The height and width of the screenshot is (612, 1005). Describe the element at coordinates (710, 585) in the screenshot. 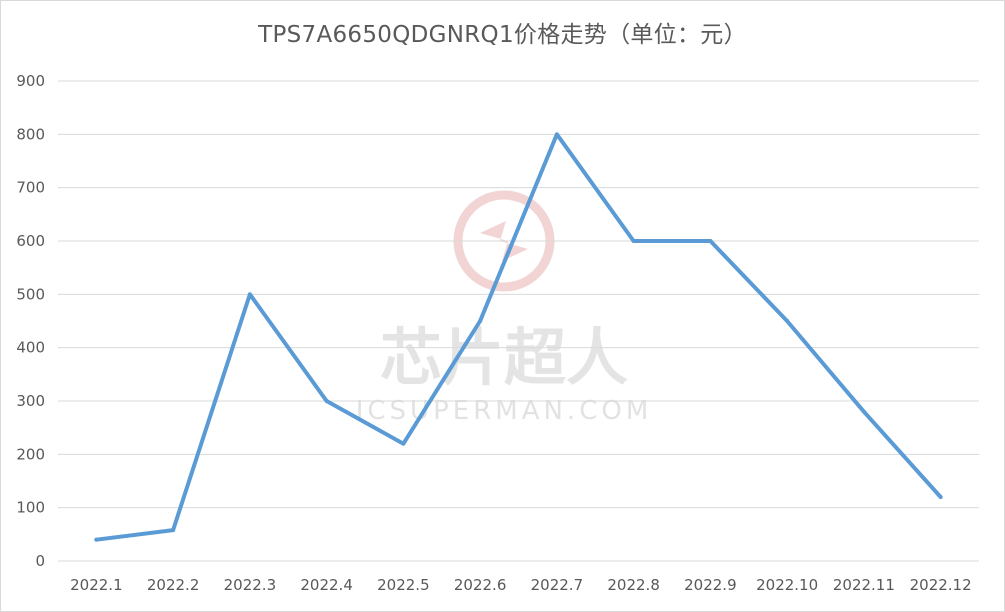

I see `x-tick-label: 2022.9` at that location.